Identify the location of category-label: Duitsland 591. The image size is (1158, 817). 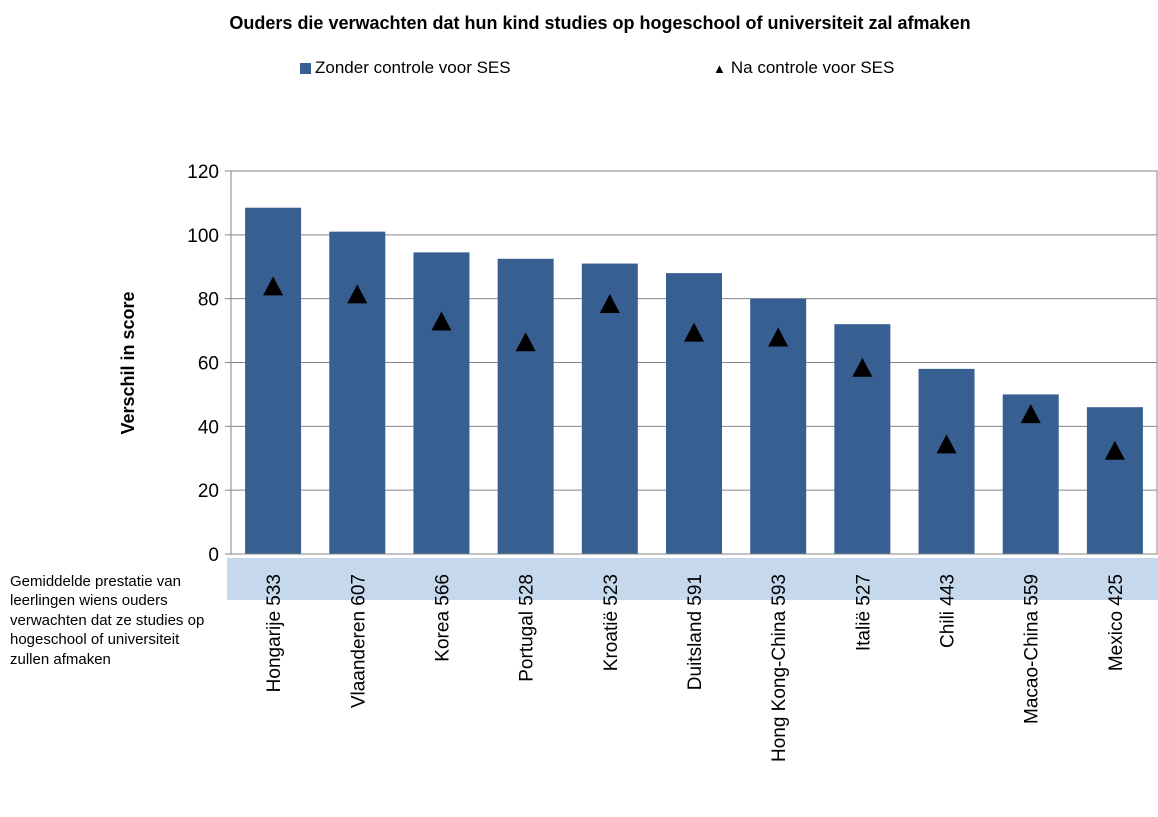
(695, 632).